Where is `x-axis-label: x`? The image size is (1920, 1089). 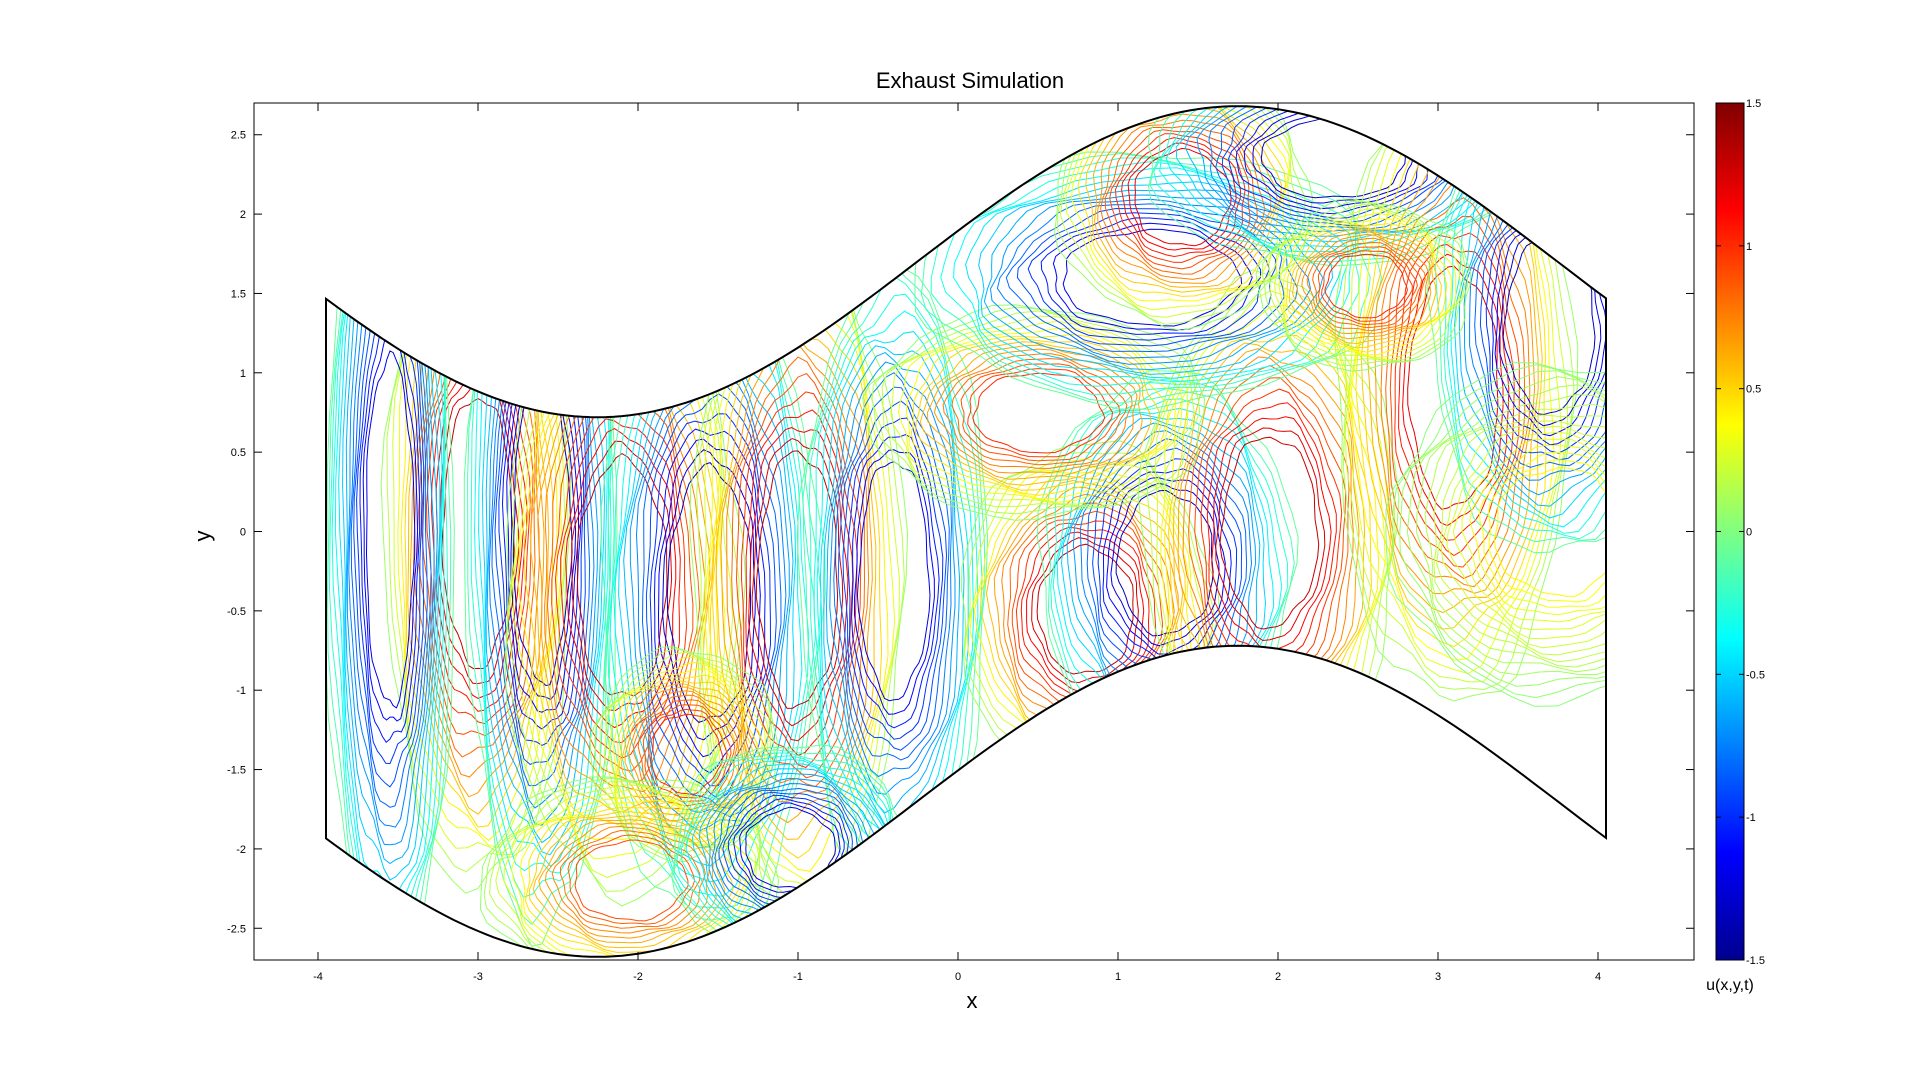
x-axis-label: x is located at coordinates (972, 1000).